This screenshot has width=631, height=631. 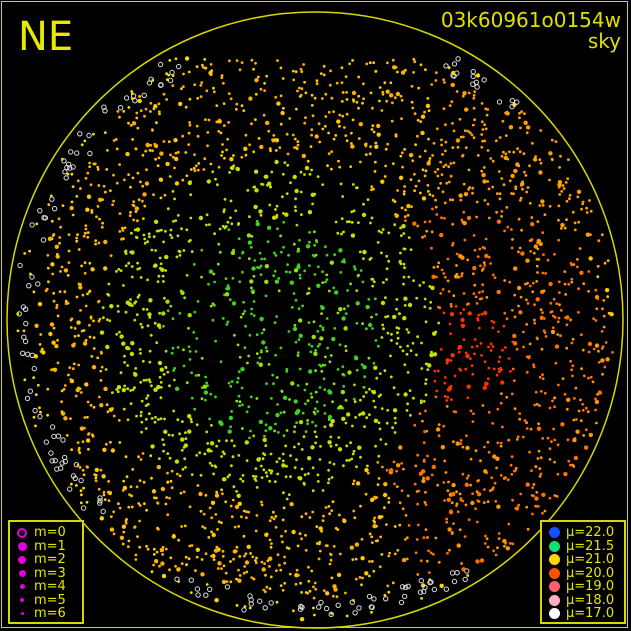 What do you see at coordinates (22, 559) in the screenshot?
I see `magnitude-symbol` at bounding box center [22, 559].